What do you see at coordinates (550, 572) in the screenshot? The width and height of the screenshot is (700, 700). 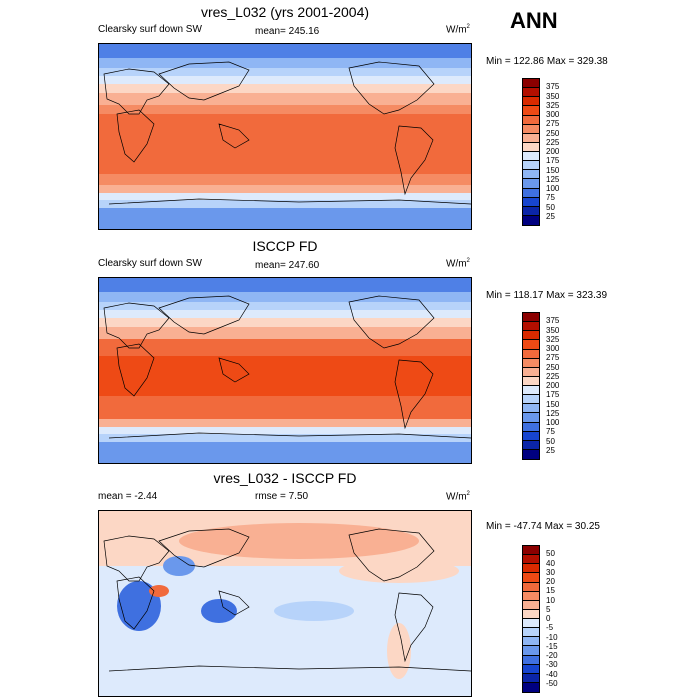 I see `colorbar-tick-label: 30` at bounding box center [550, 572].